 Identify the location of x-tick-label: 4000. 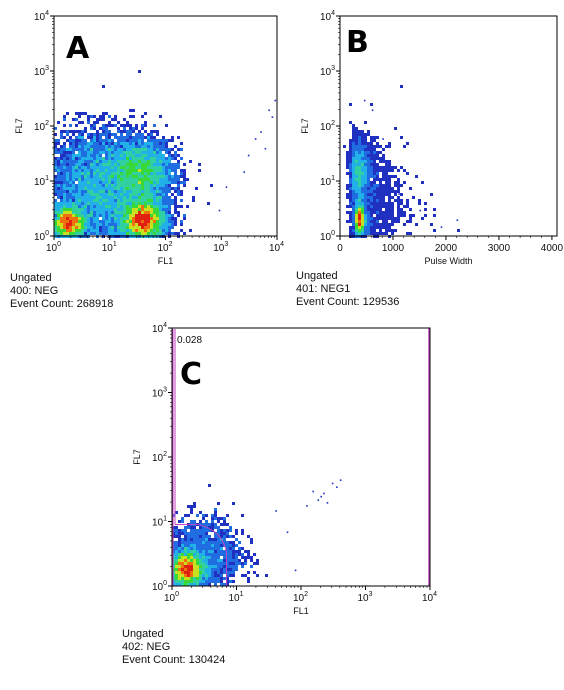
(552, 248).